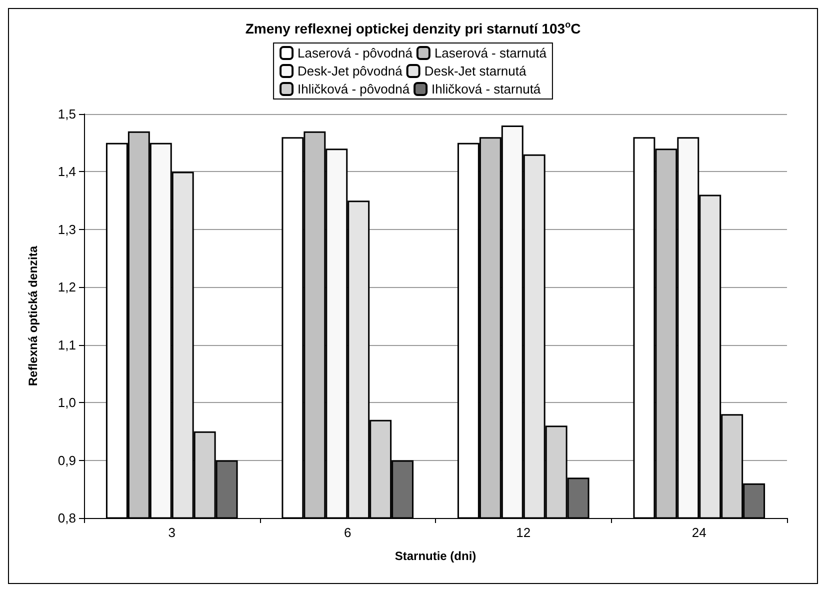  Describe the element at coordinates (351, 71) in the screenshot. I see `legend-label: Desk-Jet pôvodná` at that location.